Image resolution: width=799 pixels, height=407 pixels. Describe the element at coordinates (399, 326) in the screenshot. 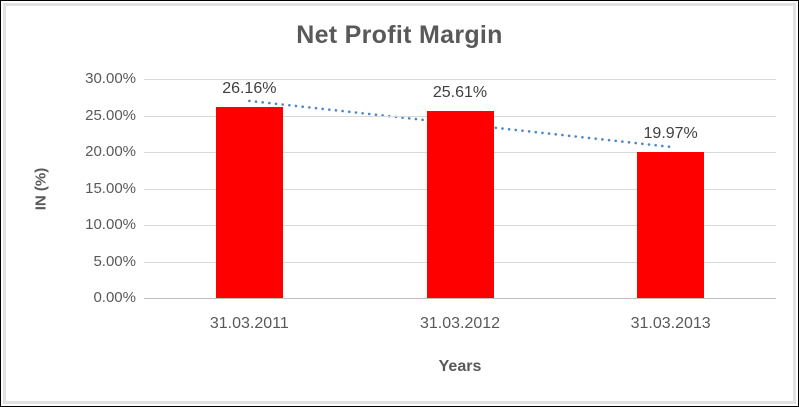

I see `x-axis-labels: 31.03.2011 31.03.2012 31.03.2013` at that location.